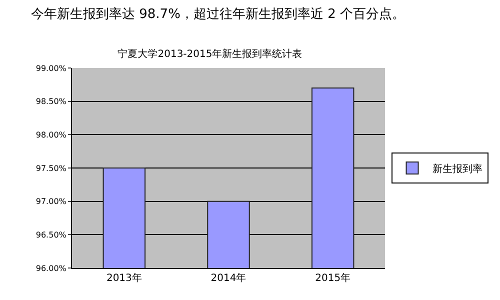 This screenshot has height=300, width=500. Describe the element at coordinates (218, 14) in the screenshot. I see `text: 今年新生报到率达 98.7%，超过往年新生报到率近 2 个百分点。` at that location.